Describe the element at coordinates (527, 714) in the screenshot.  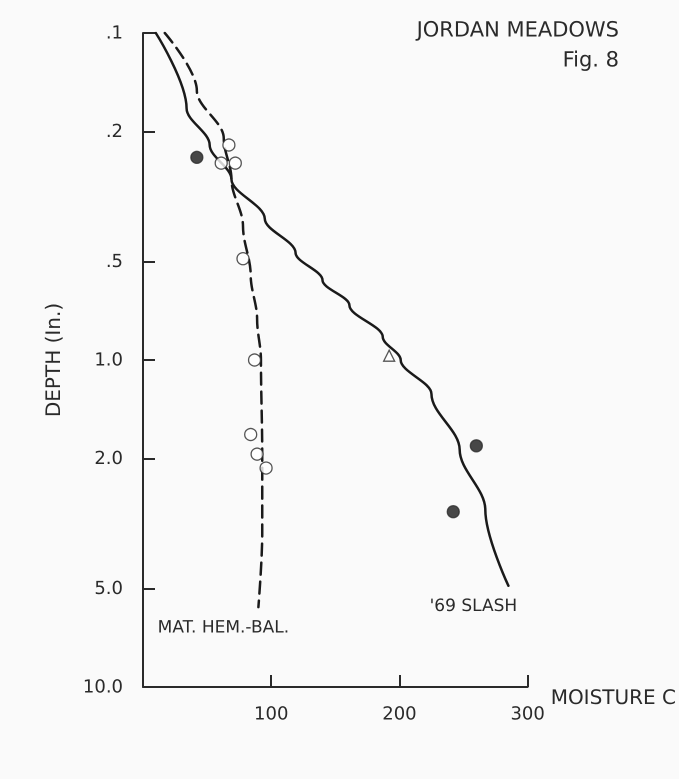
I see `x-tick-label: 300` at that location.